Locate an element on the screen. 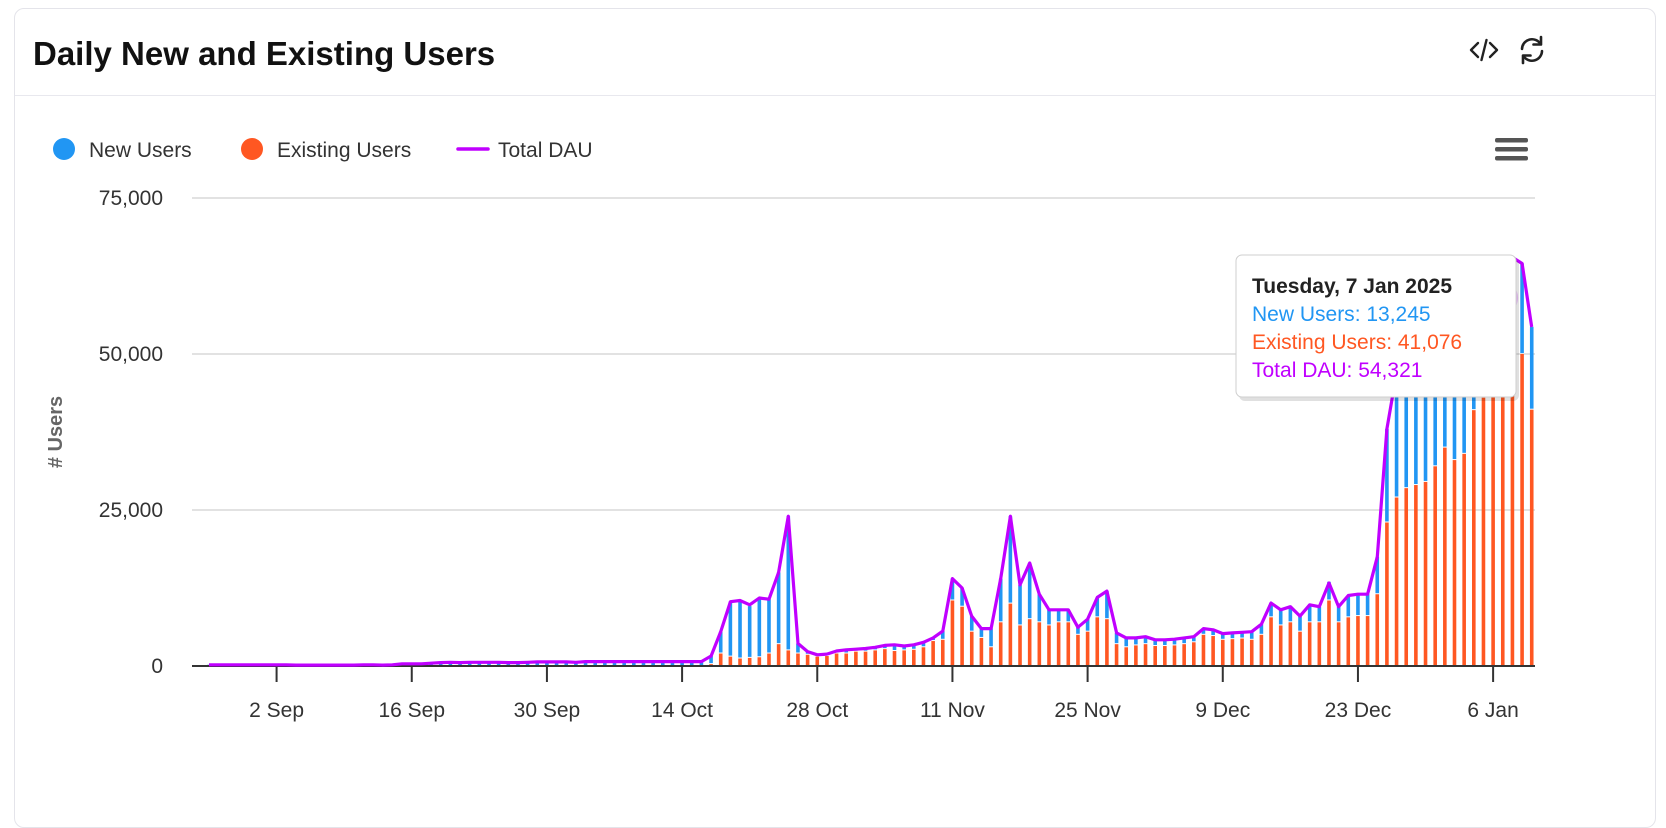  code-icon is located at coordinates (1484, 50).